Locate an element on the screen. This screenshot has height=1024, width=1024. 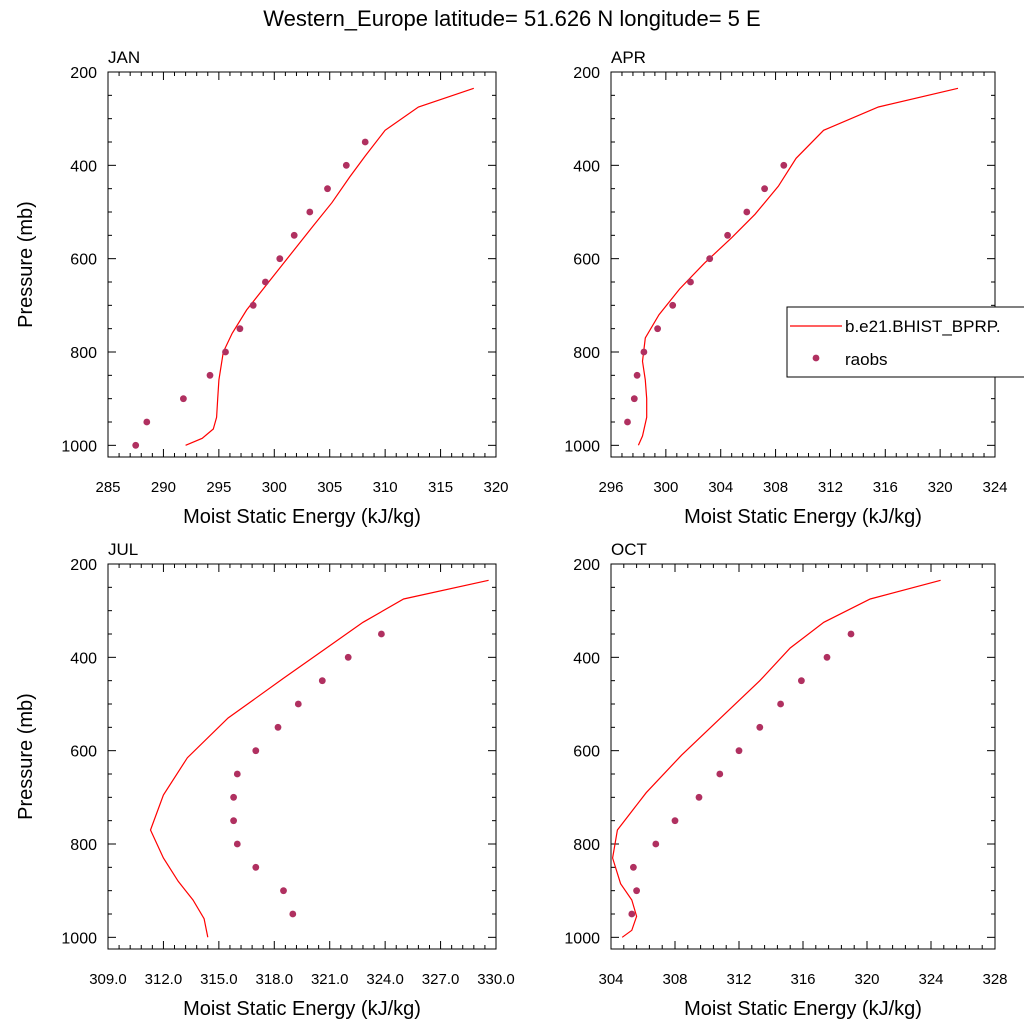
panel-label: APR is located at coordinates (628, 57).